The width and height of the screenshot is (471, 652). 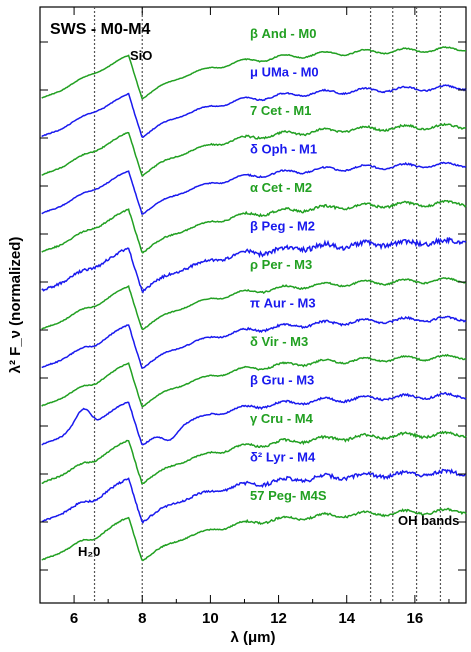 What do you see at coordinates (15, 305) in the screenshot?
I see `y-axis-title: λ² F_ν (normalized)` at bounding box center [15, 305].